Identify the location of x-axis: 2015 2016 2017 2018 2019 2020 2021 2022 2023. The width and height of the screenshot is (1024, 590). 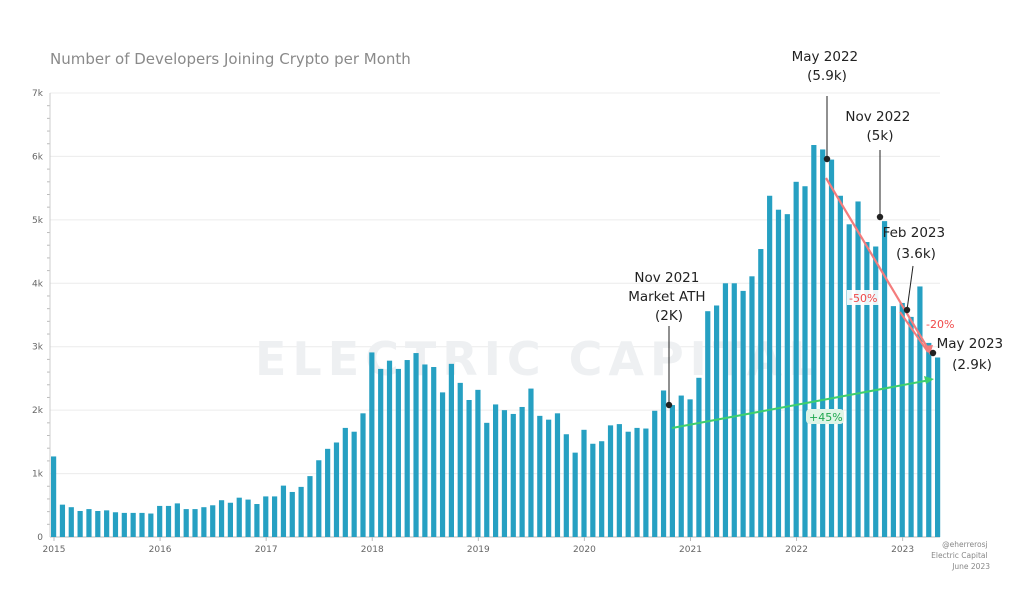
(478, 546).